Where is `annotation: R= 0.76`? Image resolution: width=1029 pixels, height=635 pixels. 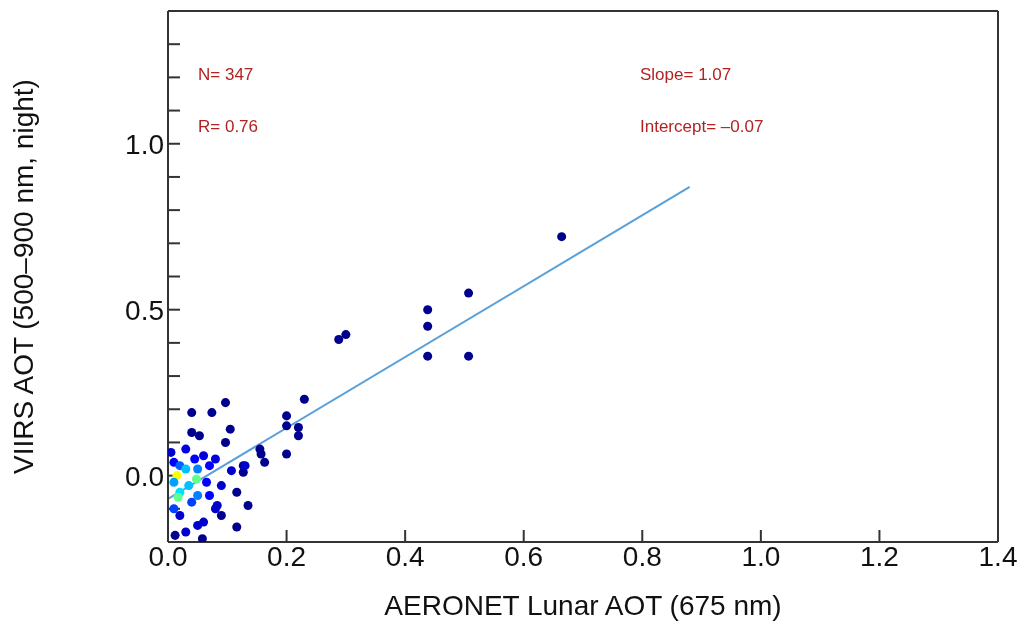
annotation: R= 0.76 is located at coordinates (228, 127).